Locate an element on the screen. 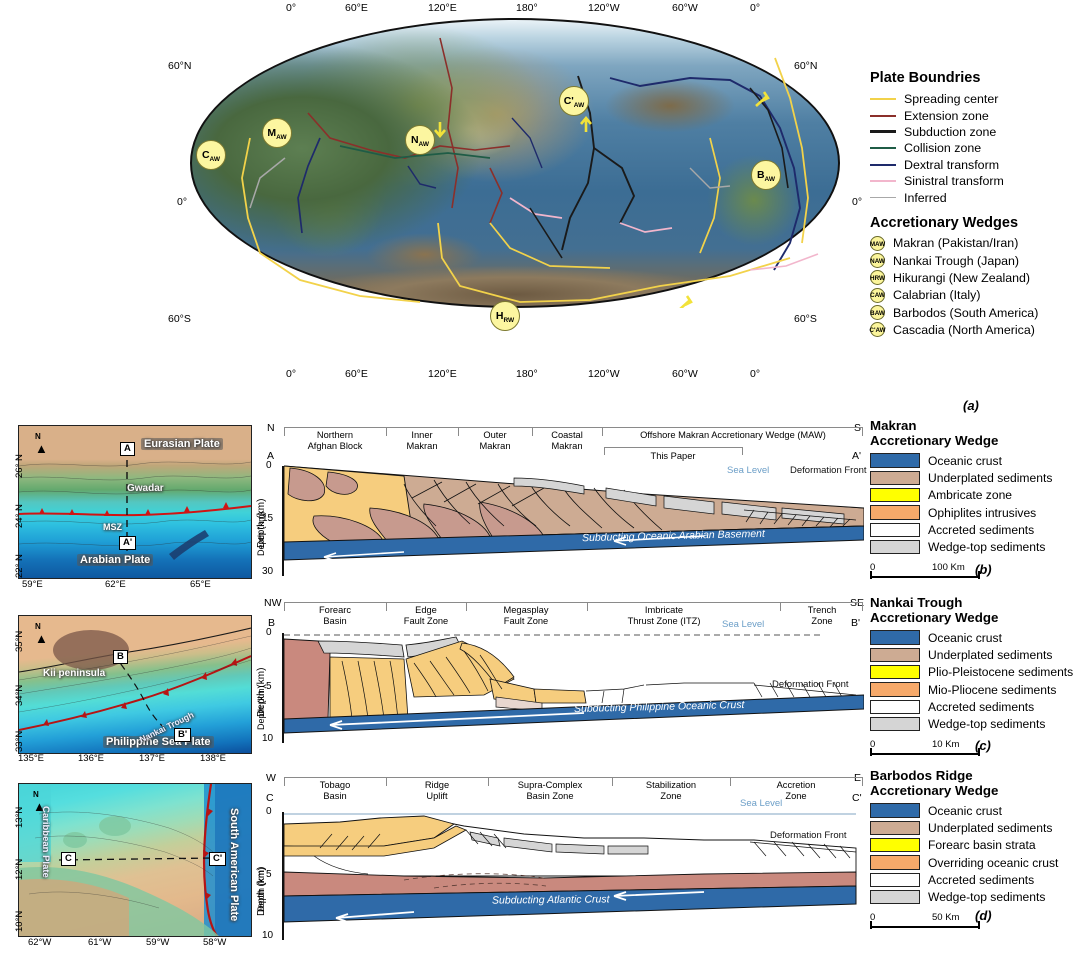 This screenshot has width=1073, height=957. nankai-sea-level: Sea Level is located at coordinates (743, 624).